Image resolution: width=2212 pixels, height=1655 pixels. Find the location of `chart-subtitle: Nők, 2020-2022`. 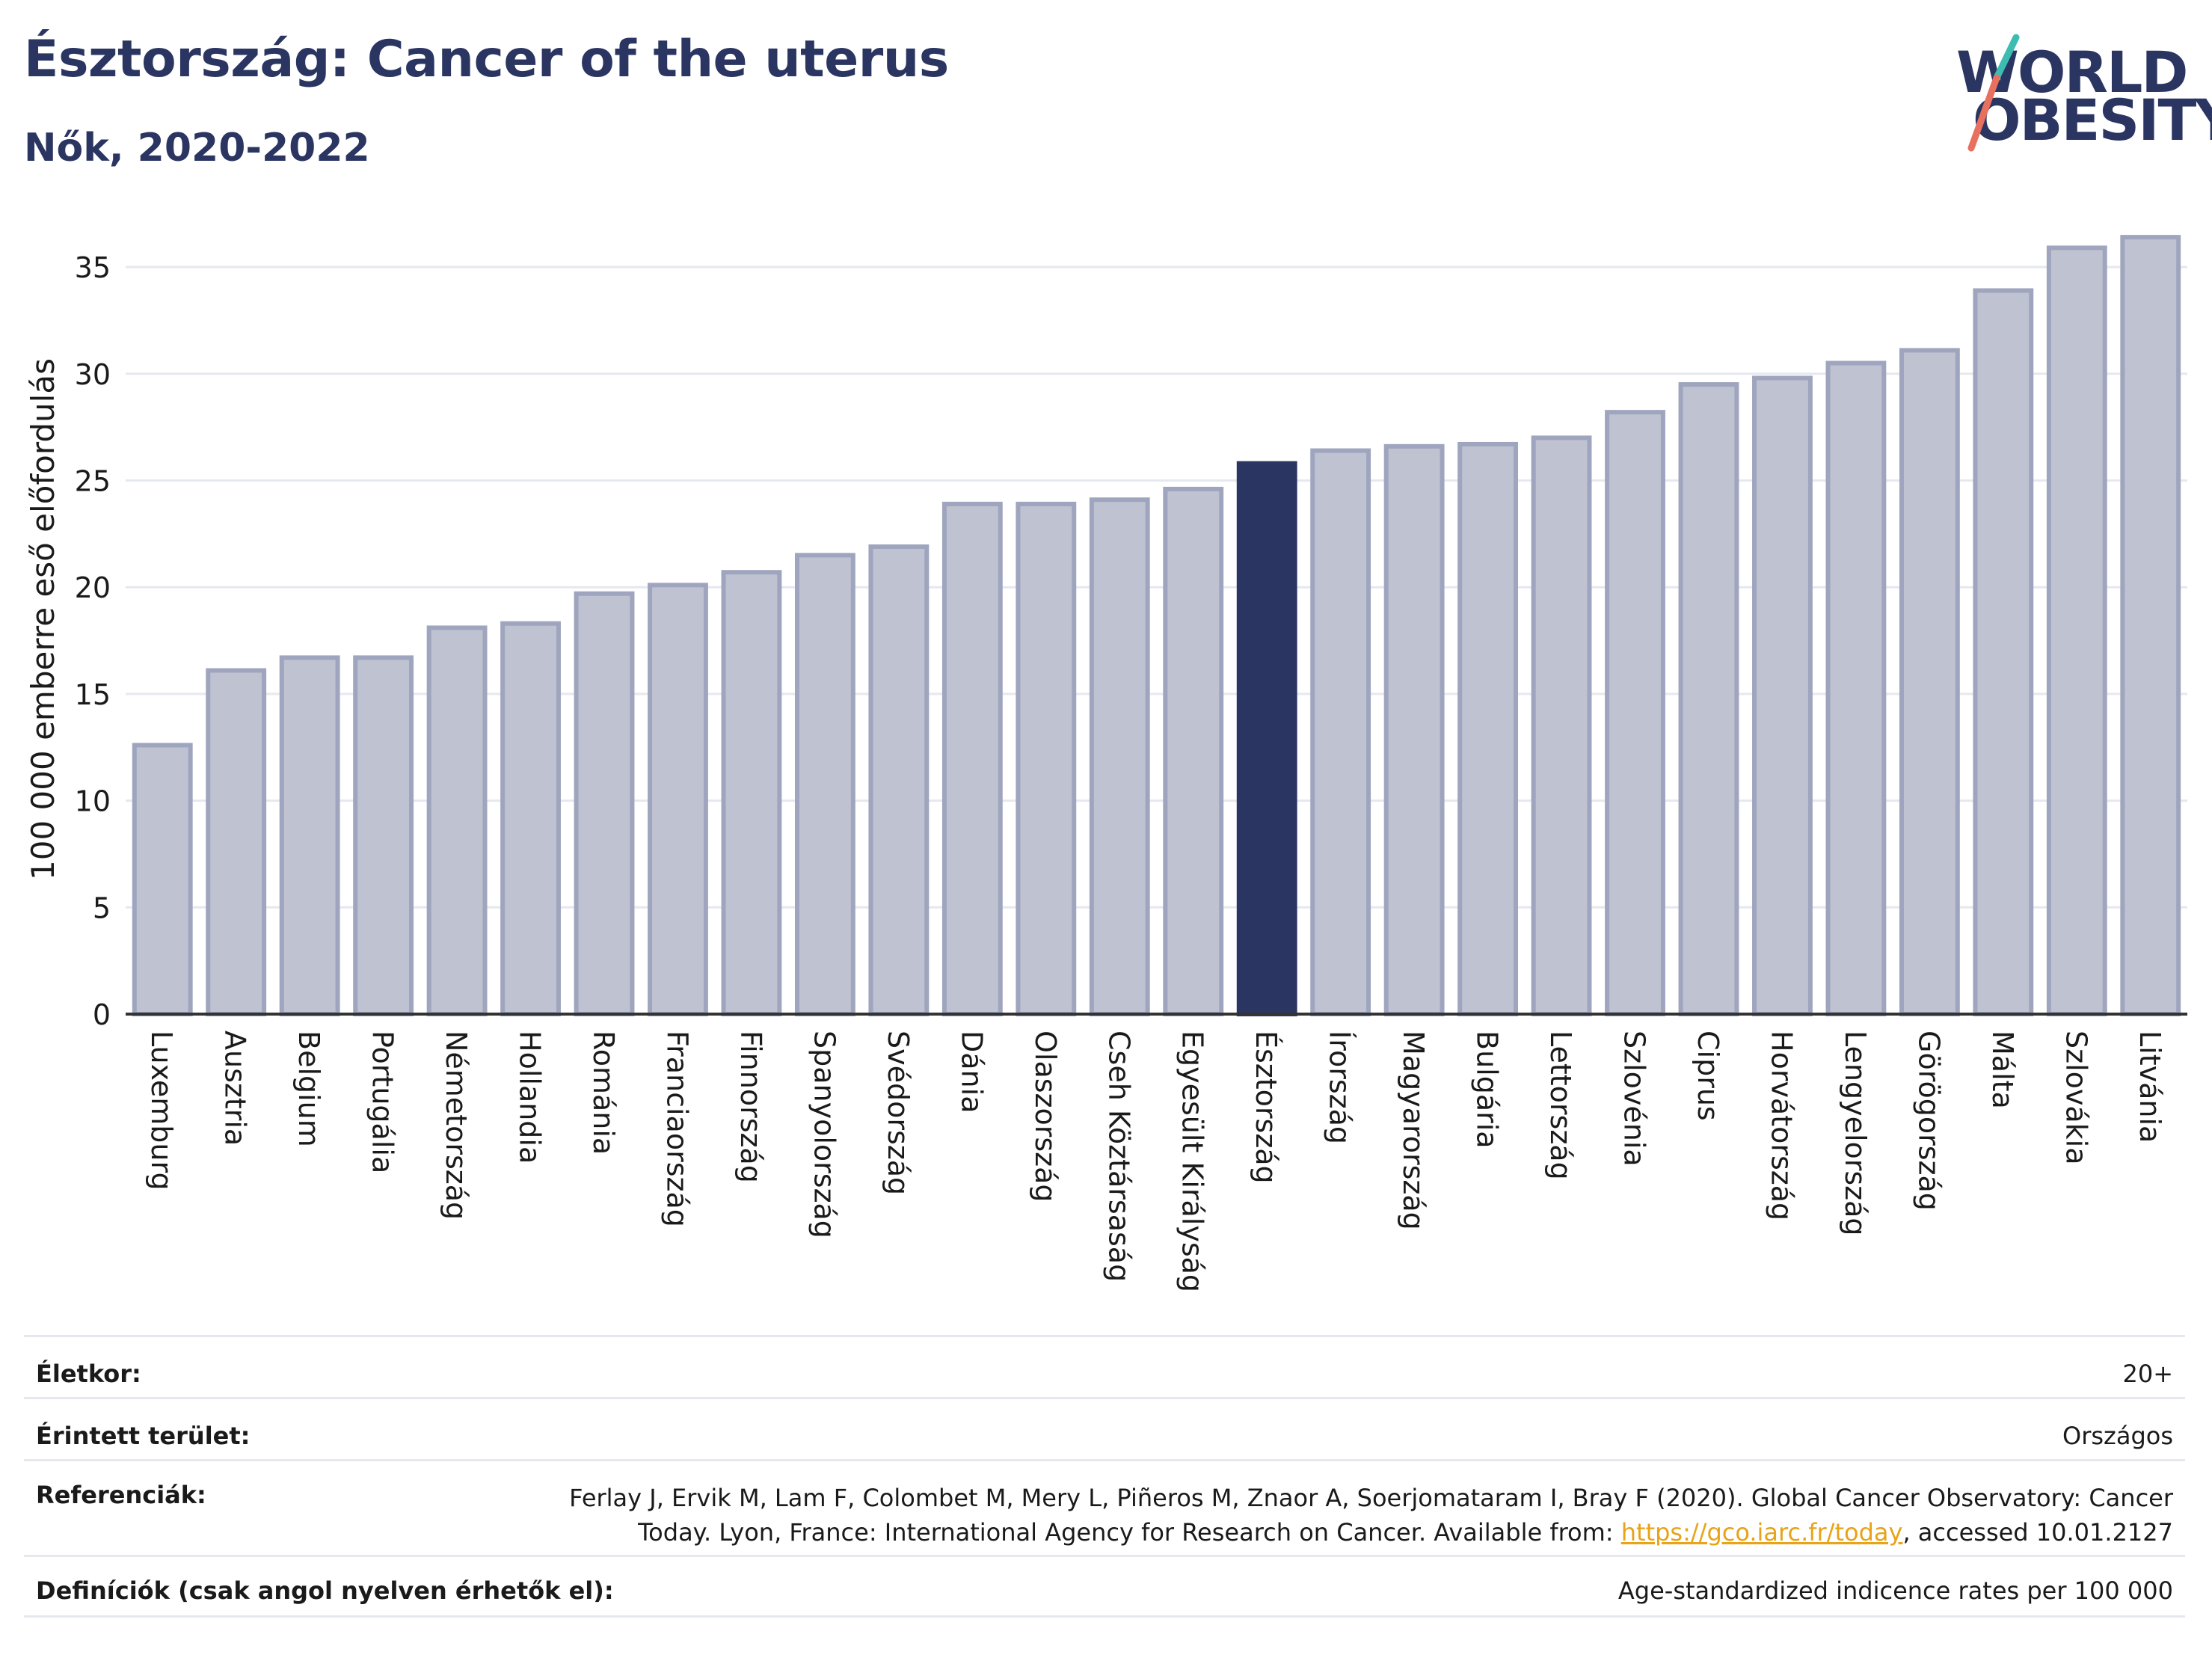

chart-subtitle: Nők, 2020-2022 is located at coordinates (197, 148).